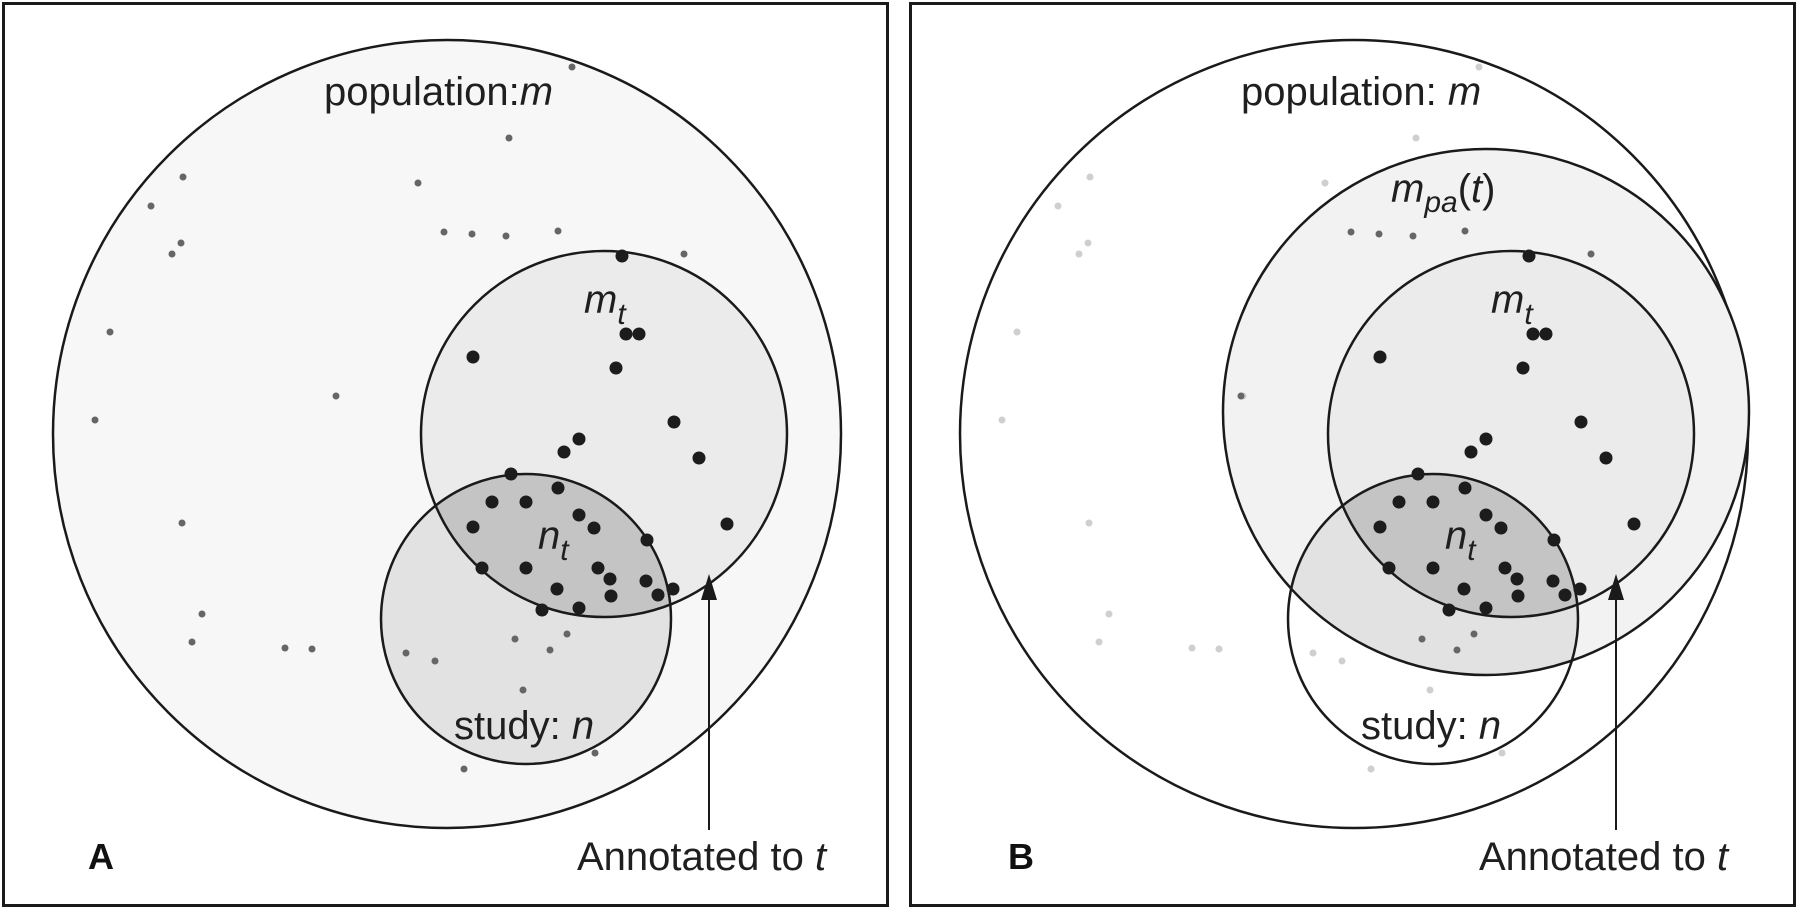 This screenshot has height=911, width=1800. Describe the element at coordinates (1443, 193) in the screenshot. I see `mpa-label: mpa(t)` at that location.